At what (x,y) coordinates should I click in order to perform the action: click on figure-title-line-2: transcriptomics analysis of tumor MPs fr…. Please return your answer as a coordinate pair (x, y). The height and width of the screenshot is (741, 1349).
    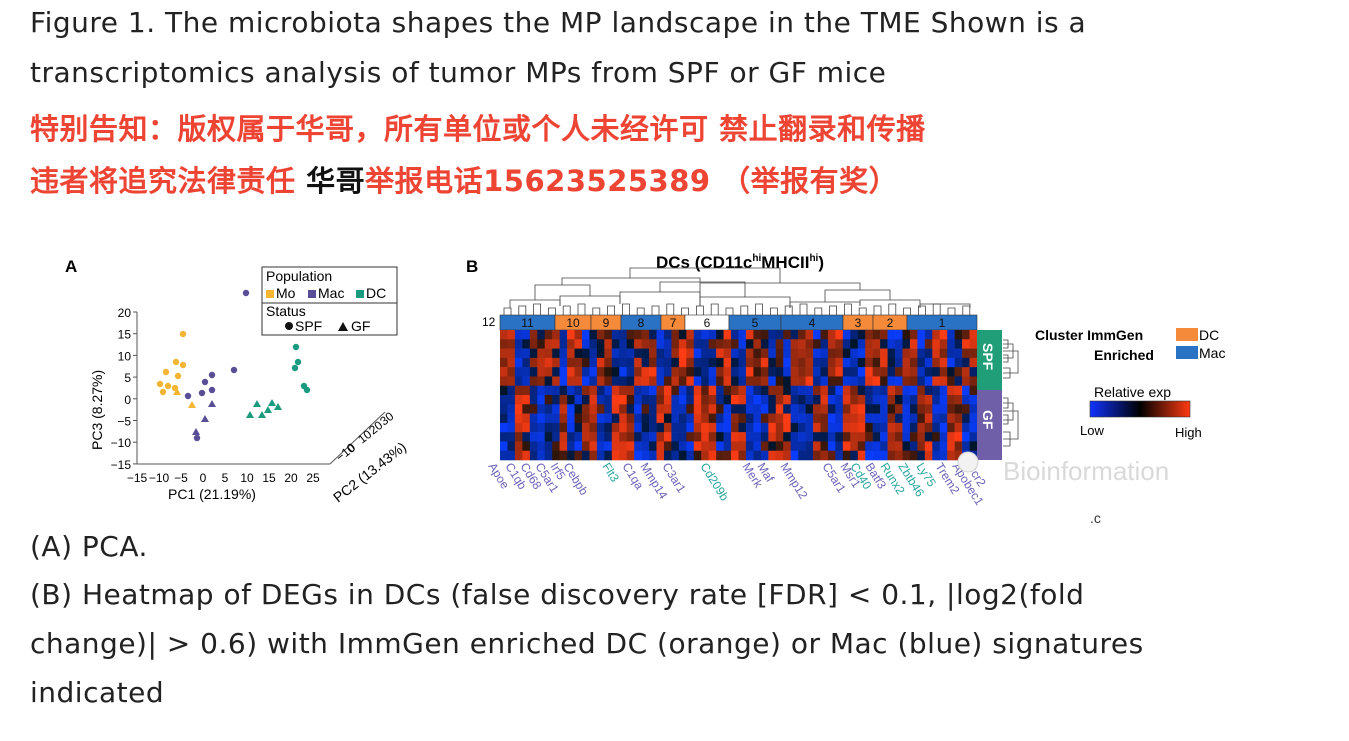
    Looking at the image, I should click on (458, 72).